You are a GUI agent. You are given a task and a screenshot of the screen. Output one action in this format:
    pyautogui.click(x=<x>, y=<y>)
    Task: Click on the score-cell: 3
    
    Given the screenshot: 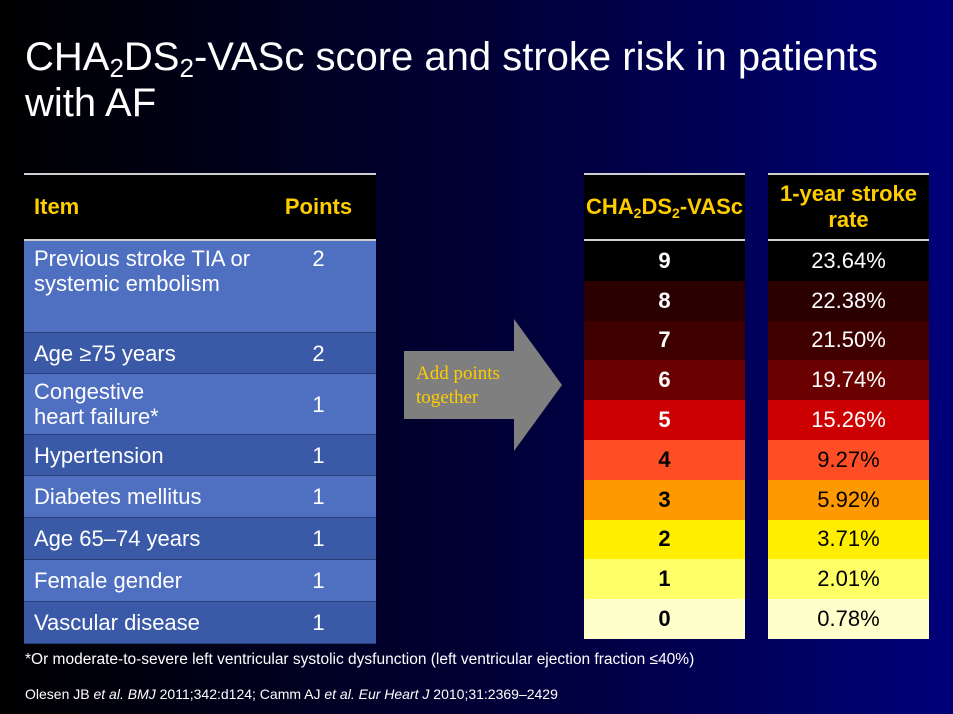 What is the action you would take?
    pyautogui.click(x=664, y=499)
    